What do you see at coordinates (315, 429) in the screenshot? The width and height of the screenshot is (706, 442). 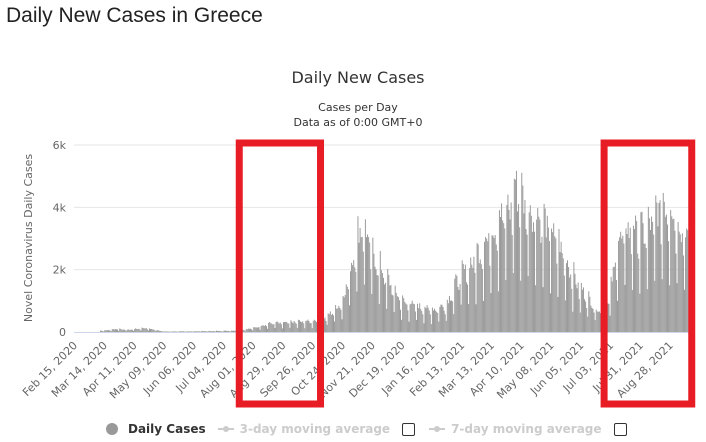 I see `legend-label-3day-avg: 3-day moving average` at bounding box center [315, 429].